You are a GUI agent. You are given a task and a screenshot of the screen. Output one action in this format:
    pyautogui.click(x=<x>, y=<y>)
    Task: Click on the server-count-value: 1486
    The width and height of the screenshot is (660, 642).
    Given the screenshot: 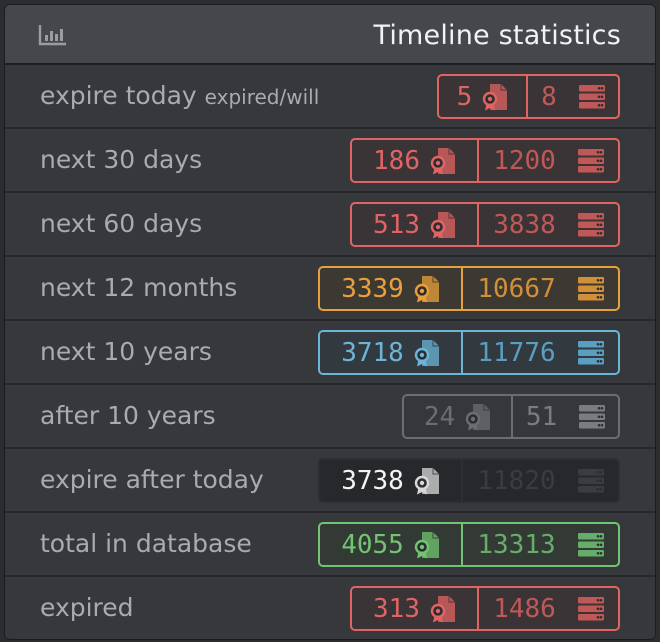 What is the action you would take?
    pyautogui.click(x=524, y=608)
    